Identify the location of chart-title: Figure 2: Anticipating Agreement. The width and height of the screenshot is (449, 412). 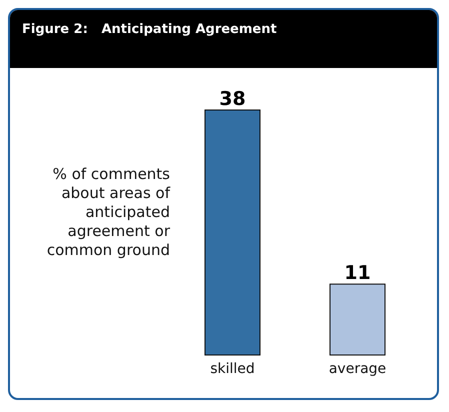
(223, 39).